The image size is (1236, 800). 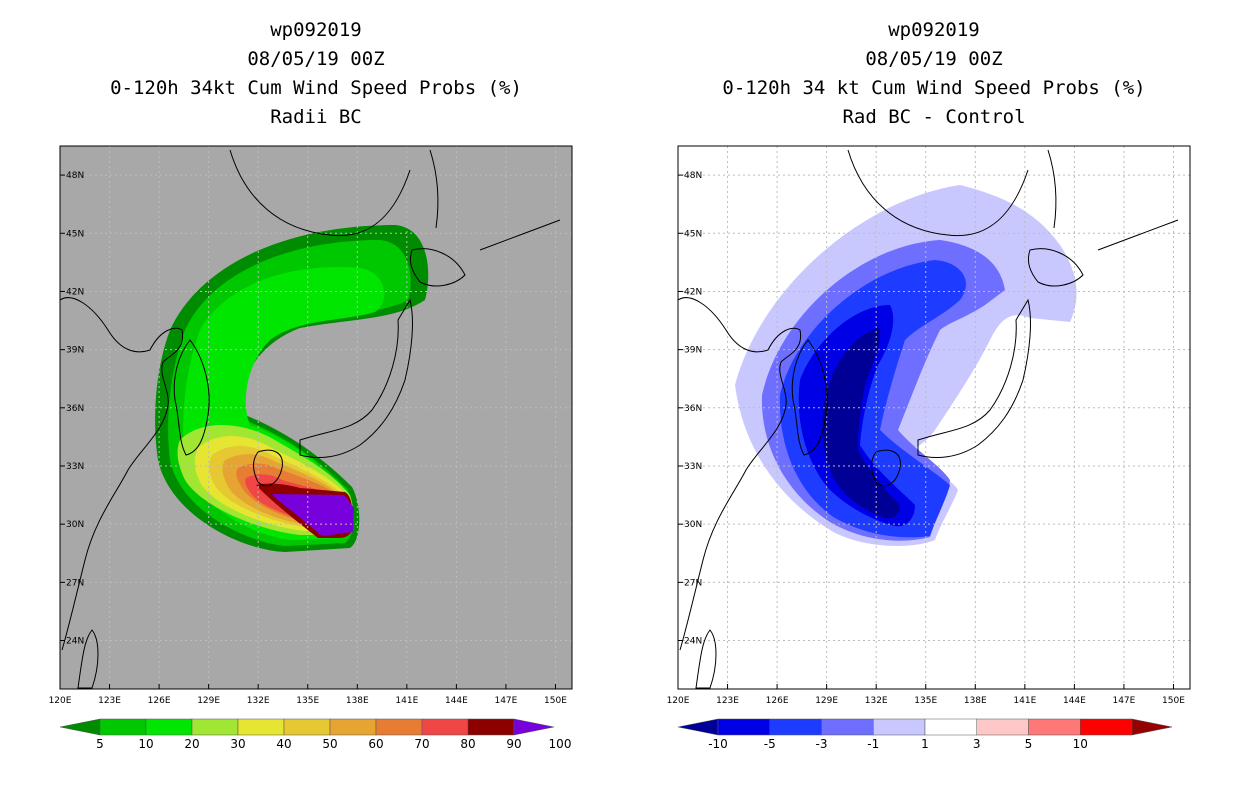 I want to click on right-y-tick-label-30N: 30N, so click(x=693, y=525).